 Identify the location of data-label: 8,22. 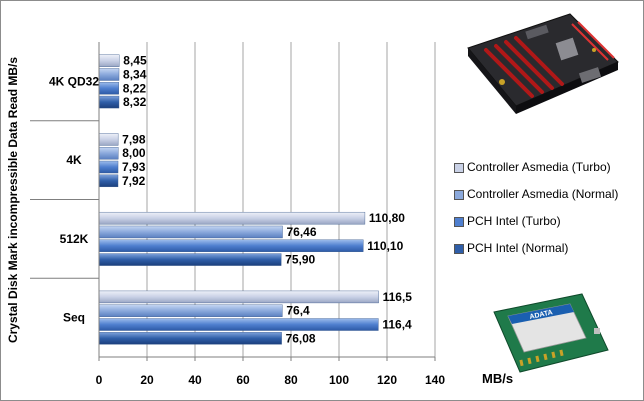
(135, 88).